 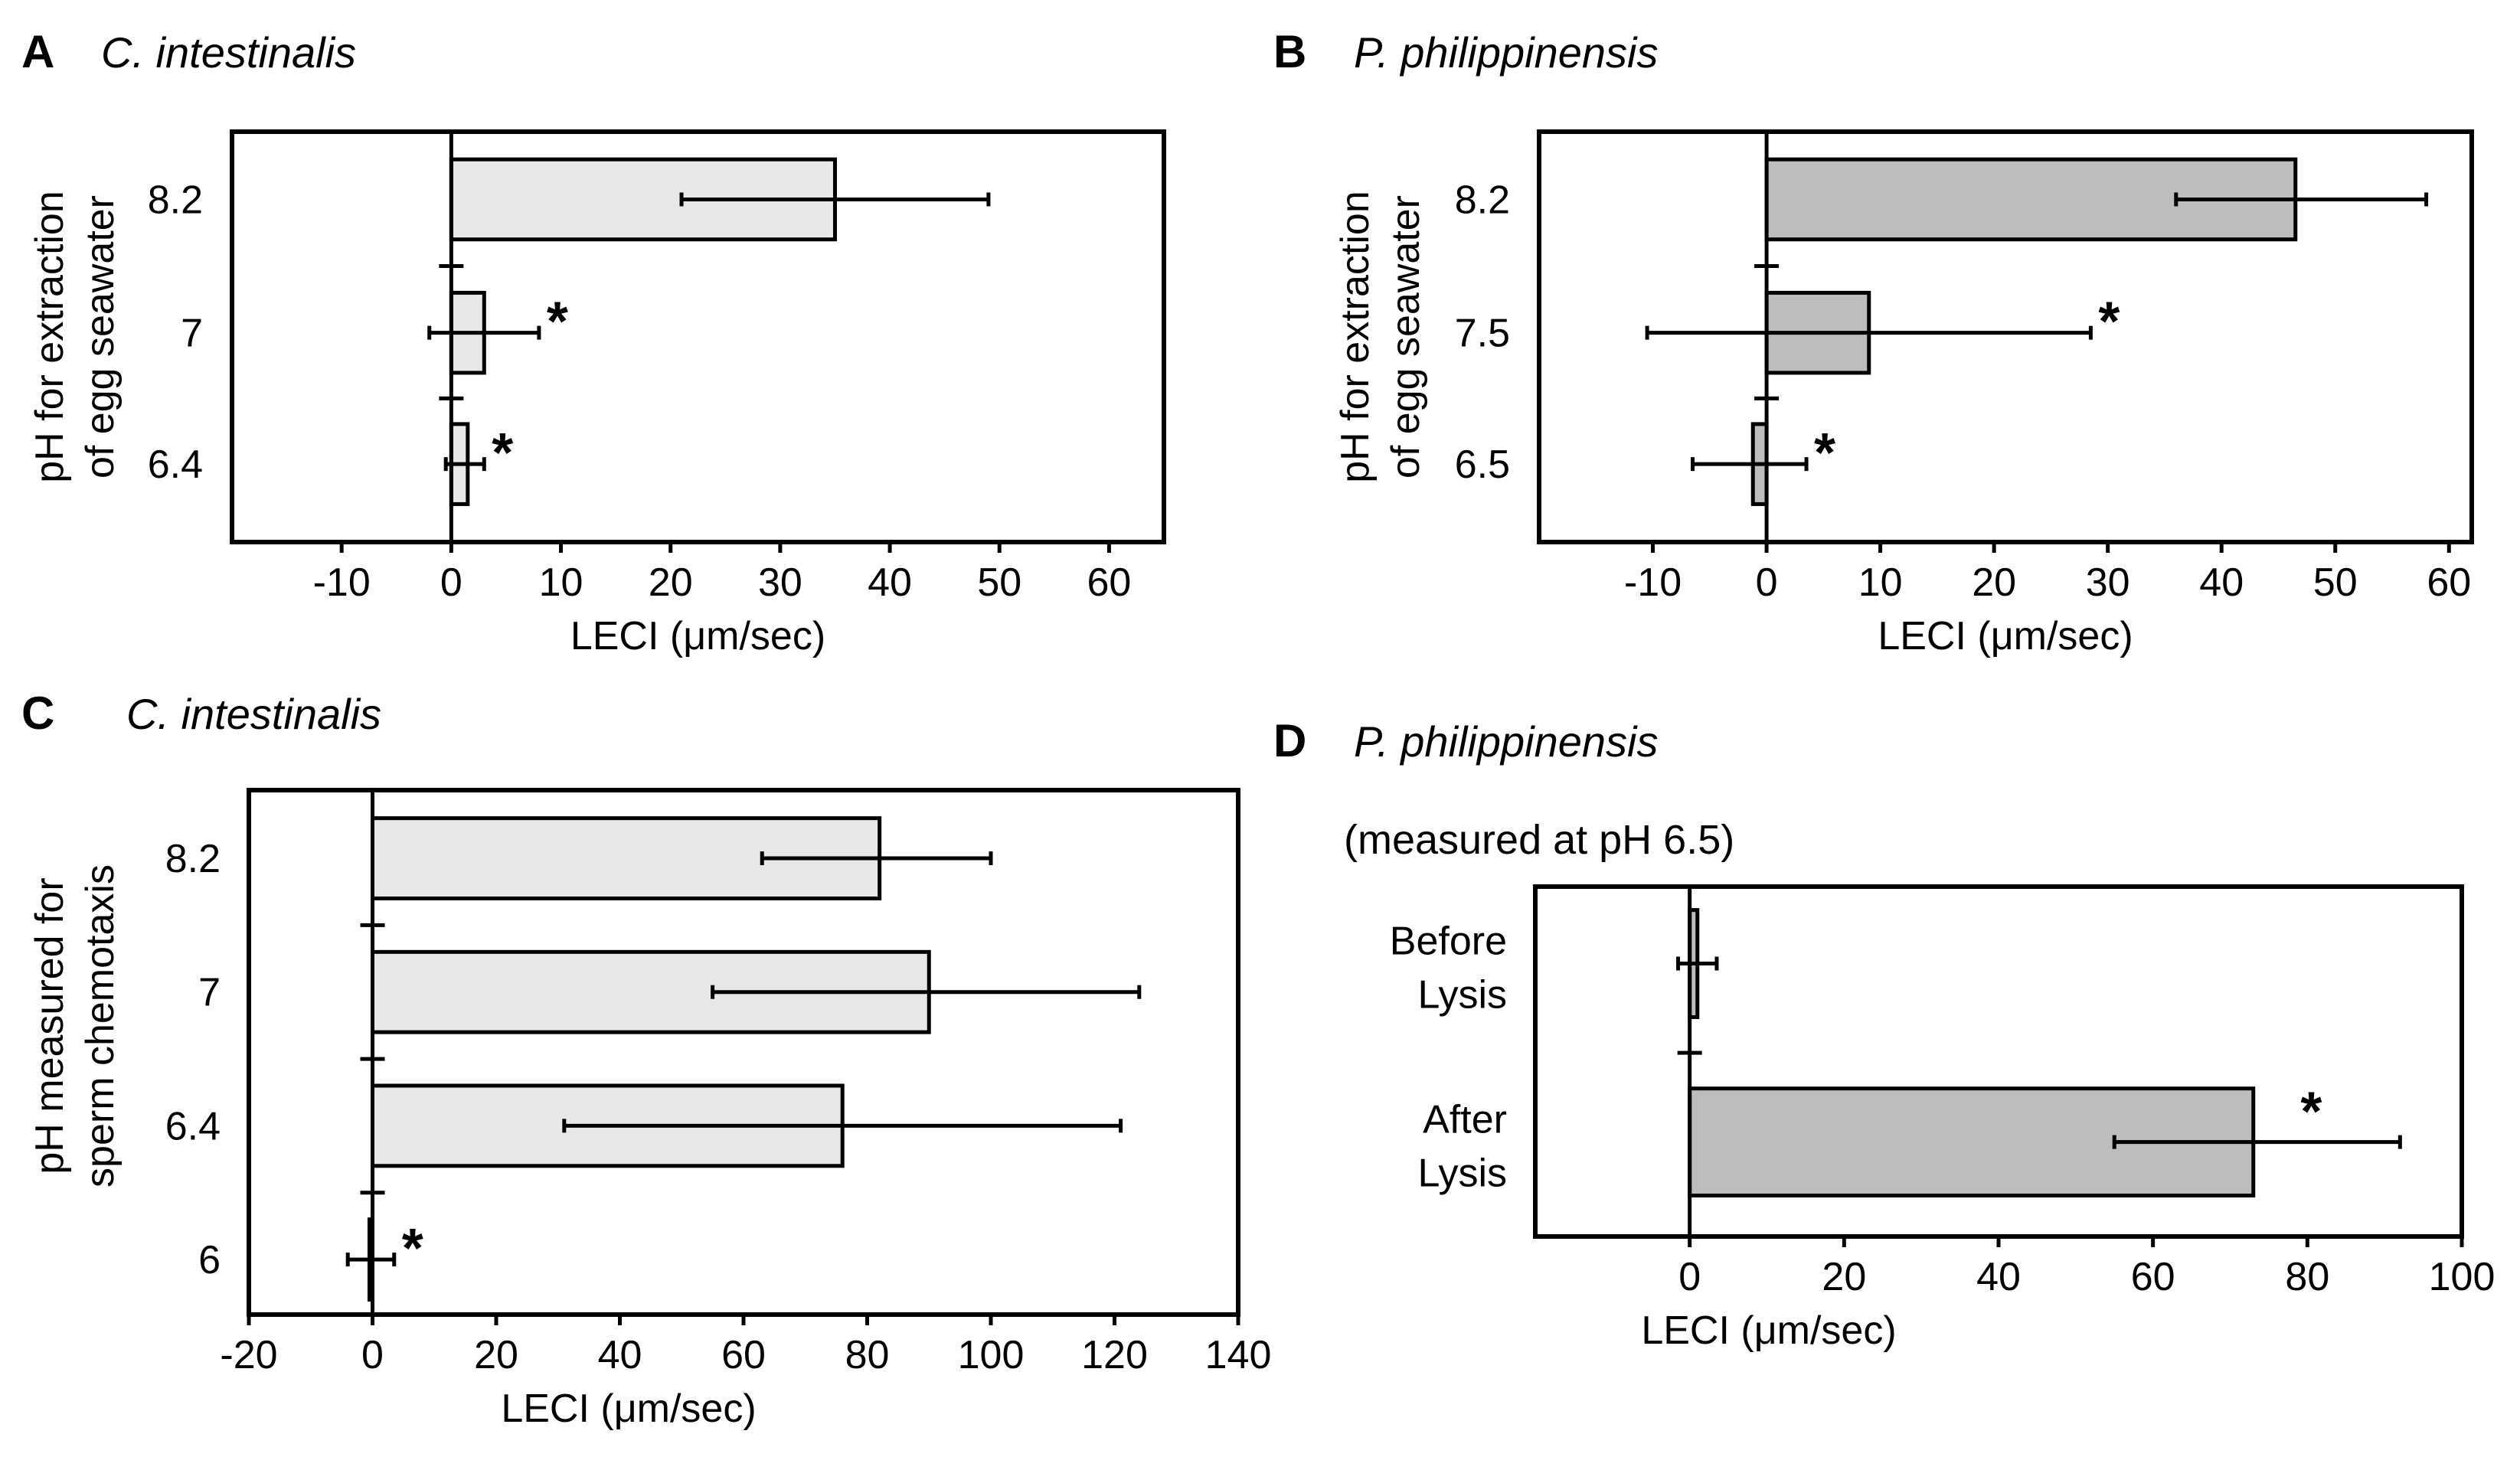 What do you see at coordinates (1482, 334) in the screenshot?
I see `category-label: 7.5` at bounding box center [1482, 334].